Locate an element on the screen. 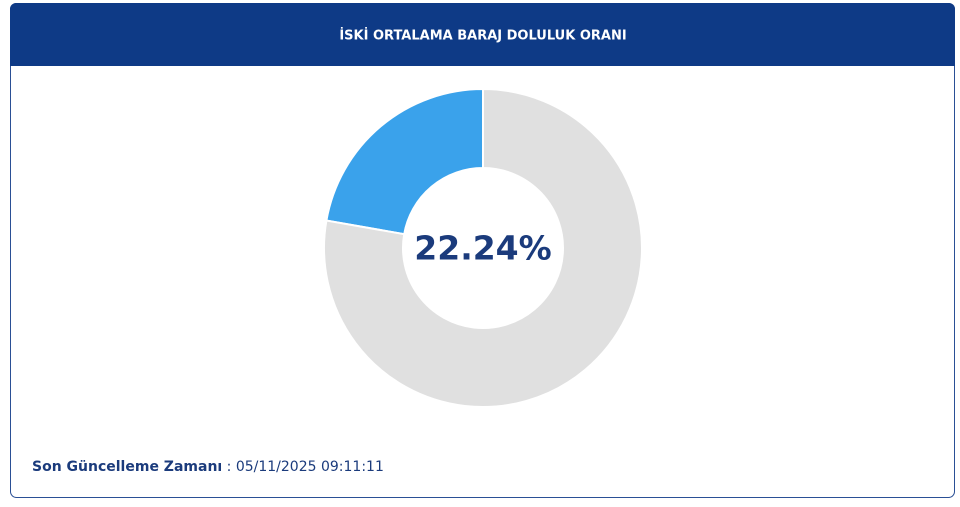 The width and height of the screenshot is (960, 507). donut-segment is located at coordinates (404, 161).